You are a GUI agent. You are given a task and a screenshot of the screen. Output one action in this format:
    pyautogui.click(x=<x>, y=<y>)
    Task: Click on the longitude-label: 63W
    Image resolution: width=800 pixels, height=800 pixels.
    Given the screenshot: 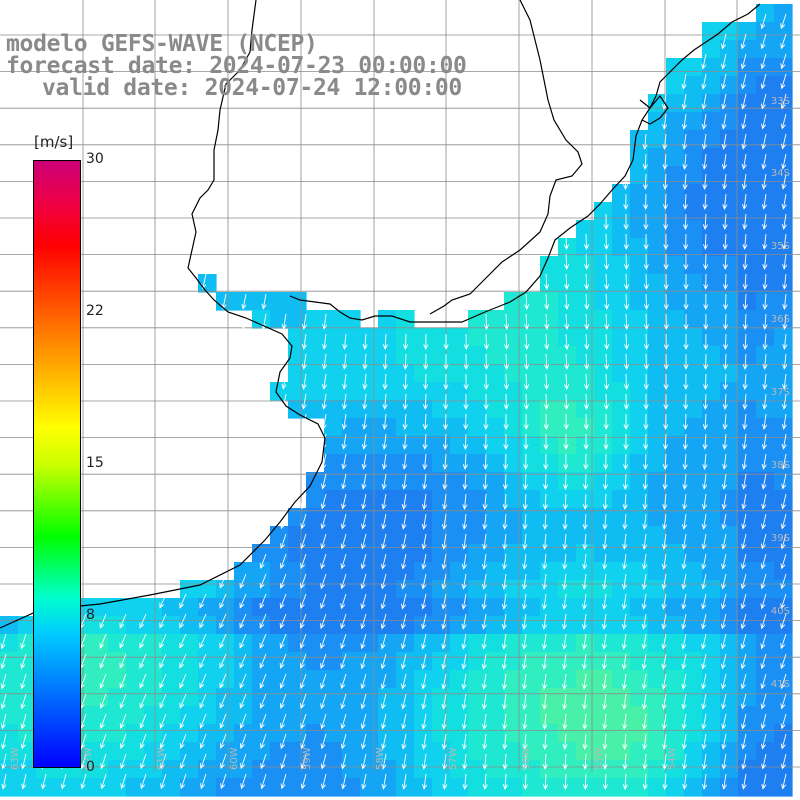 What is the action you would take?
    pyautogui.click(x=15, y=758)
    